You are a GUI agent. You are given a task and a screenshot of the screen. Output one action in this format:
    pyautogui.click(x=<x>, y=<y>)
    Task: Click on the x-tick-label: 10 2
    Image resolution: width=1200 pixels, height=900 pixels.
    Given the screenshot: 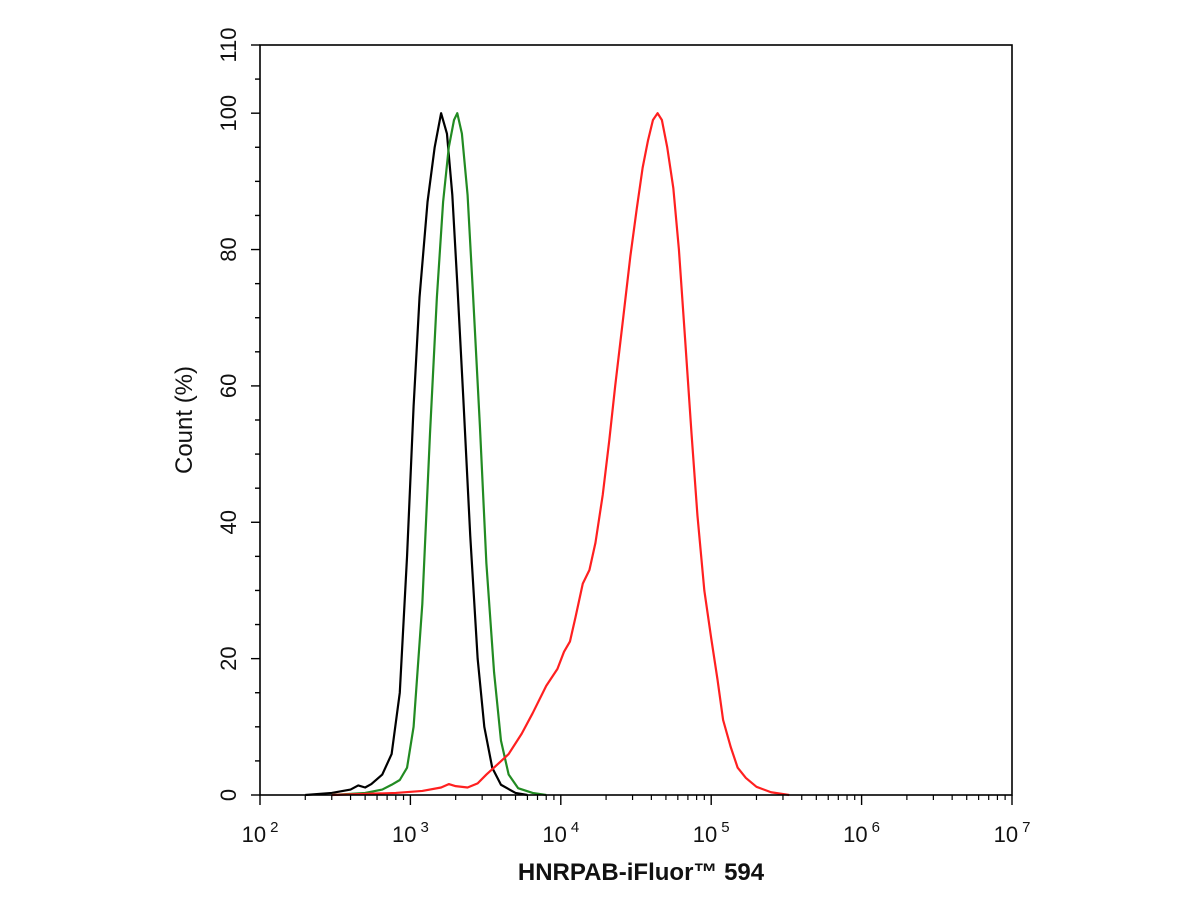 What is the action you would take?
    pyautogui.click(x=260, y=833)
    